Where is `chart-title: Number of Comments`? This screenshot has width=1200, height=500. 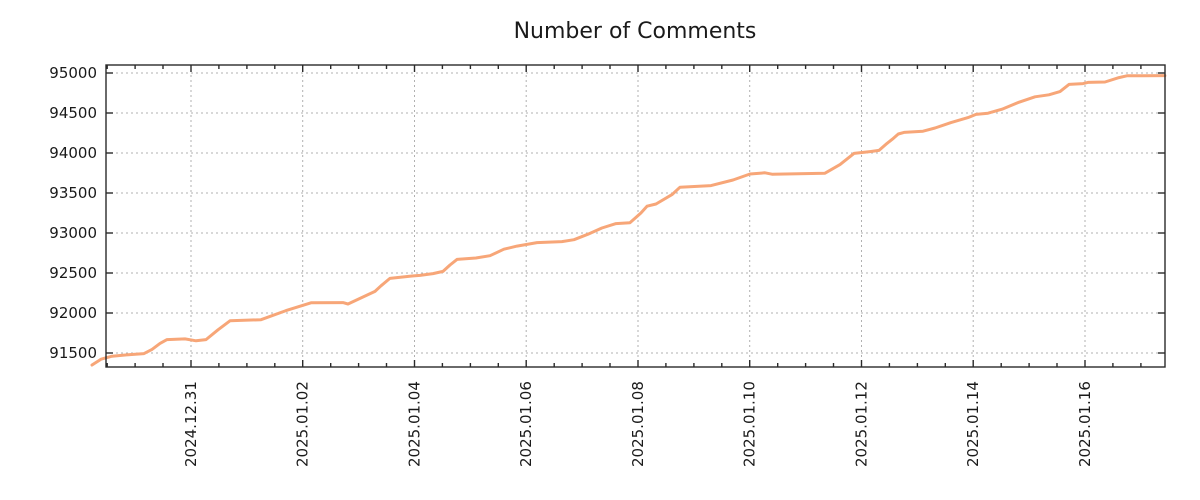 chart-title: Number of Comments is located at coordinates (635, 31).